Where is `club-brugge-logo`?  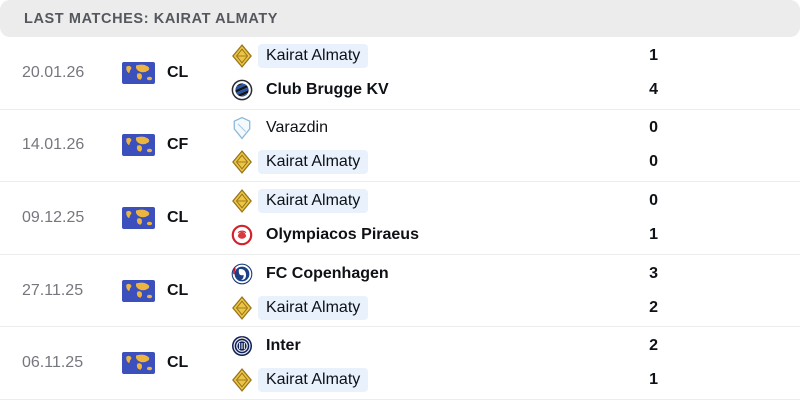 club-brugge-logo is located at coordinates (242, 90).